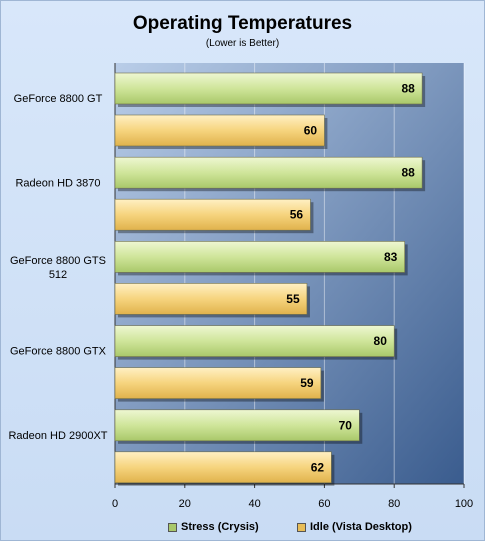  What do you see at coordinates (391, 257) in the screenshot?
I see `data-label: 83` at bounding box center [391, 257].